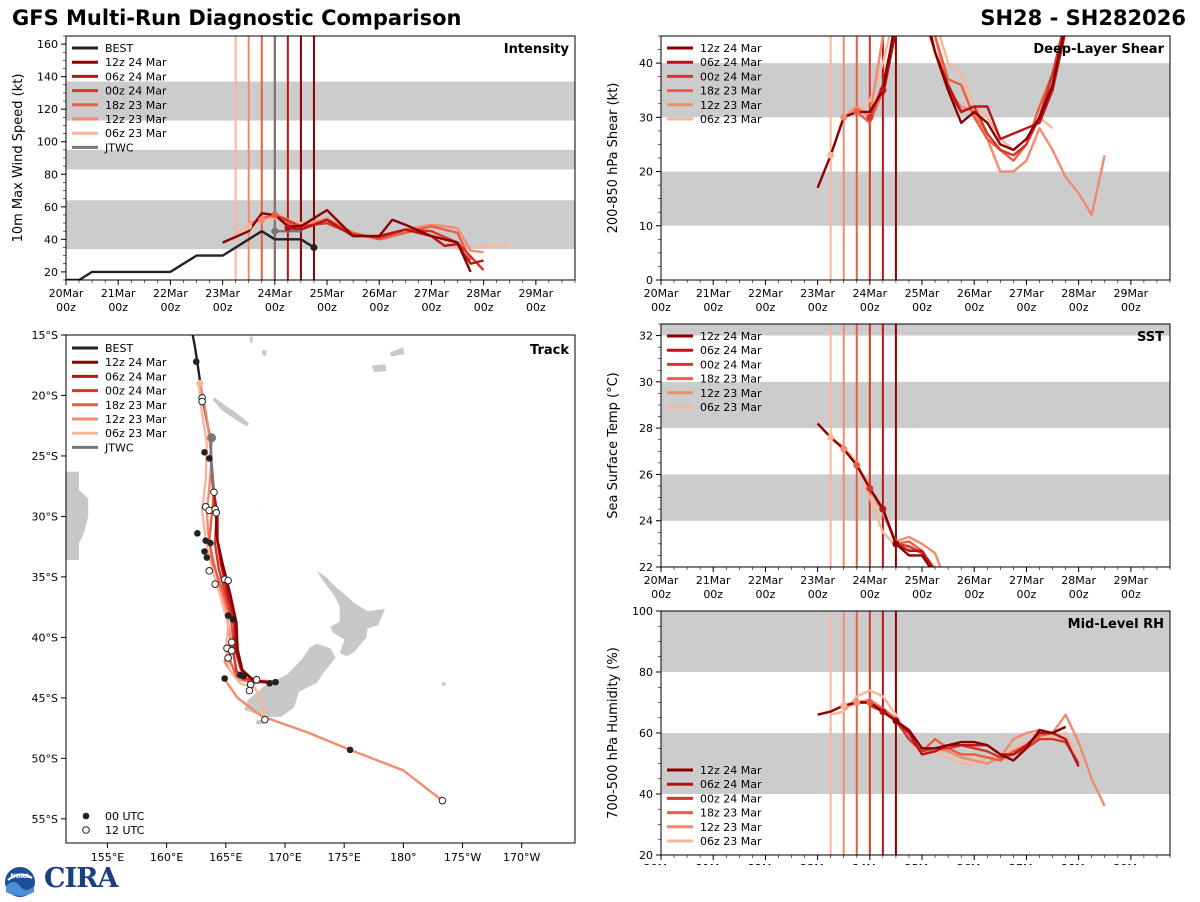 This screenshot has height=902, width=1200. I want to click on rh-ytick-label: 40, so click(646, 794).